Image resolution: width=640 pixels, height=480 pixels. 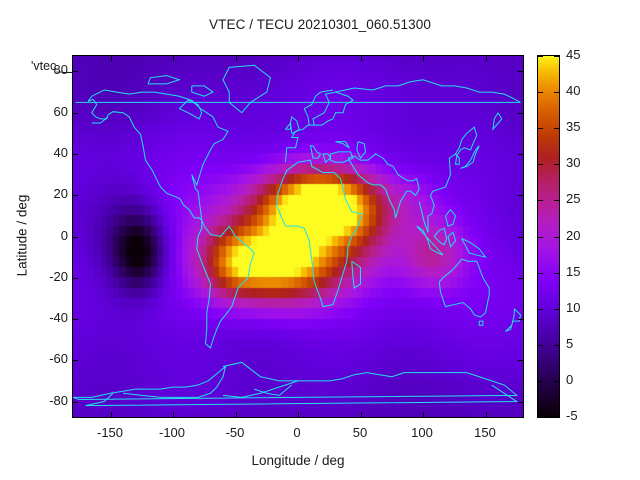 What do you see at coordinates (570, 343) in the screenshot?
I see `colorbar-tick-label: 5` at bounding box center [570, 343].